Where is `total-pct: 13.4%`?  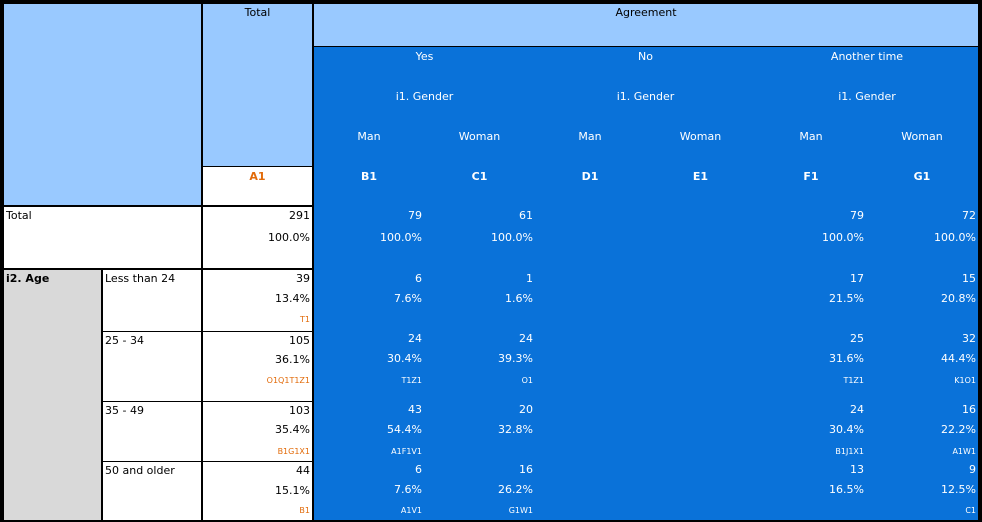
total-pct: 13.4% is located at coordinates (292, 298).